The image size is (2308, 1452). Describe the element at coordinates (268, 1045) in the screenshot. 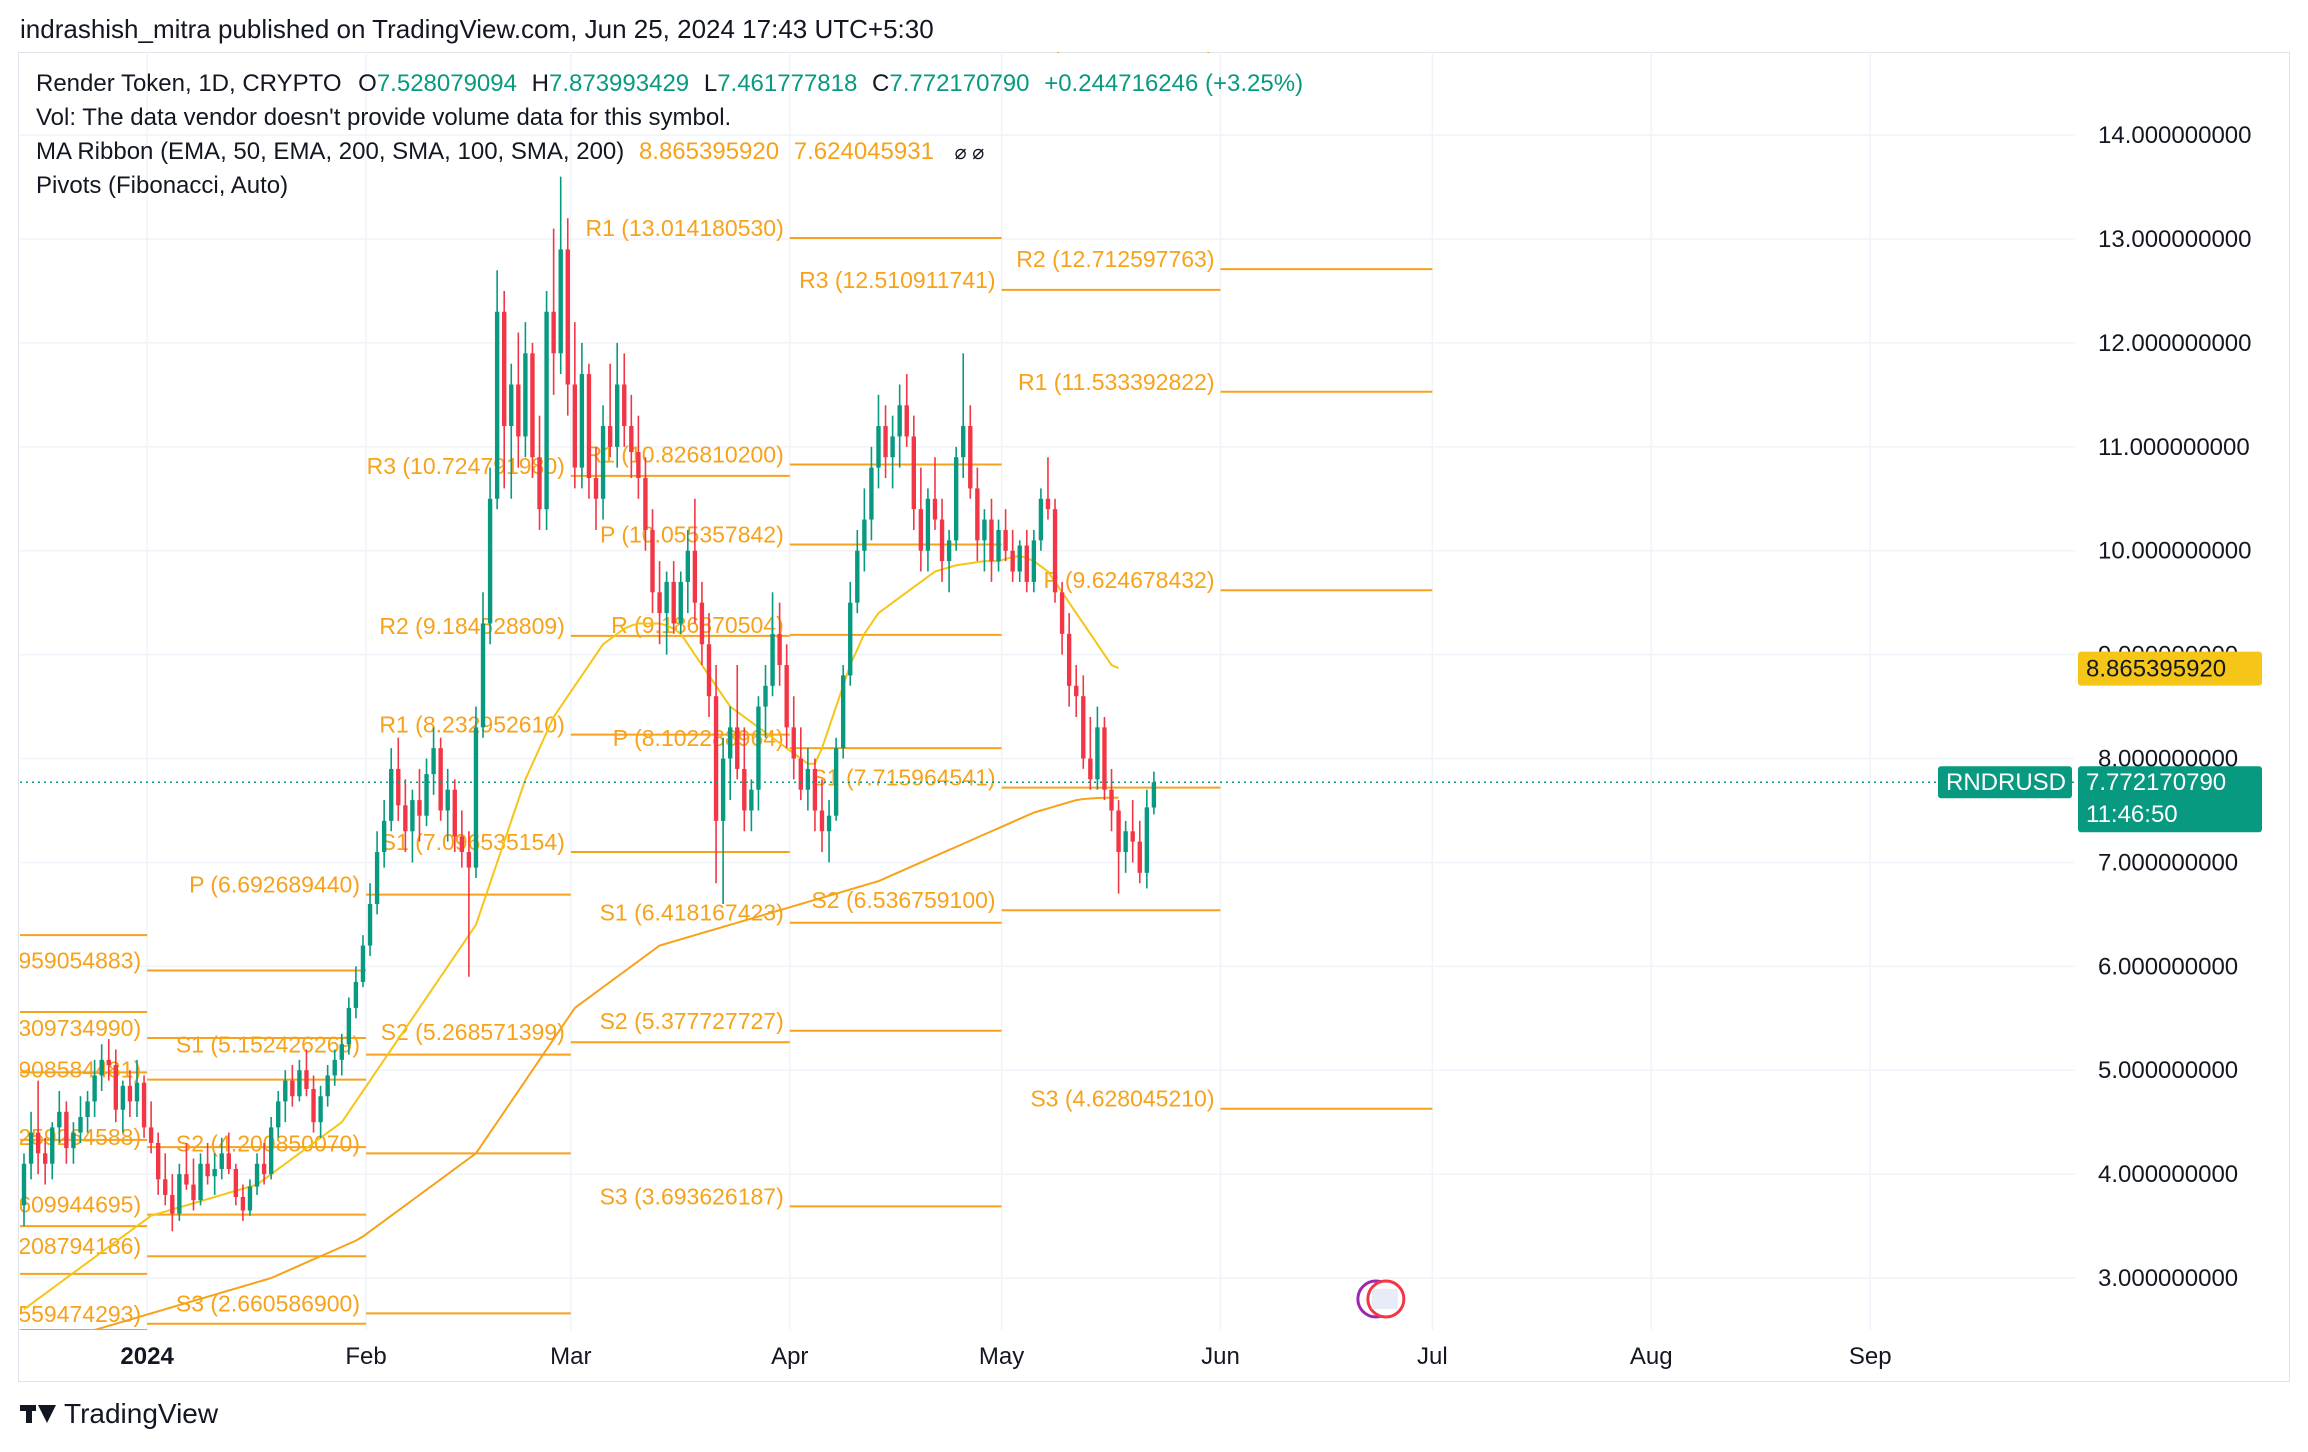

I see `pivot-level-label: S1 (5.152426269)` at that location.